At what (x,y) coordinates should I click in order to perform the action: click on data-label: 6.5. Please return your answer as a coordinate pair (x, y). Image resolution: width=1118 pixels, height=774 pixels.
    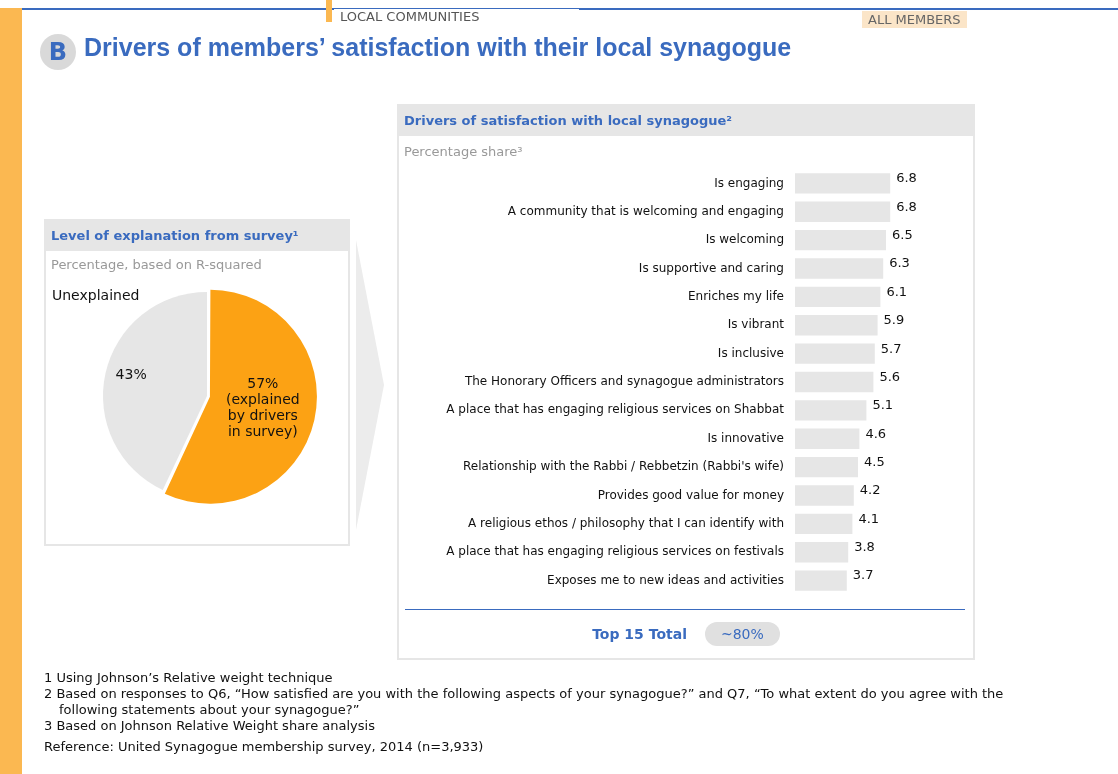
    Looking at the image, I should click on (902, 235).